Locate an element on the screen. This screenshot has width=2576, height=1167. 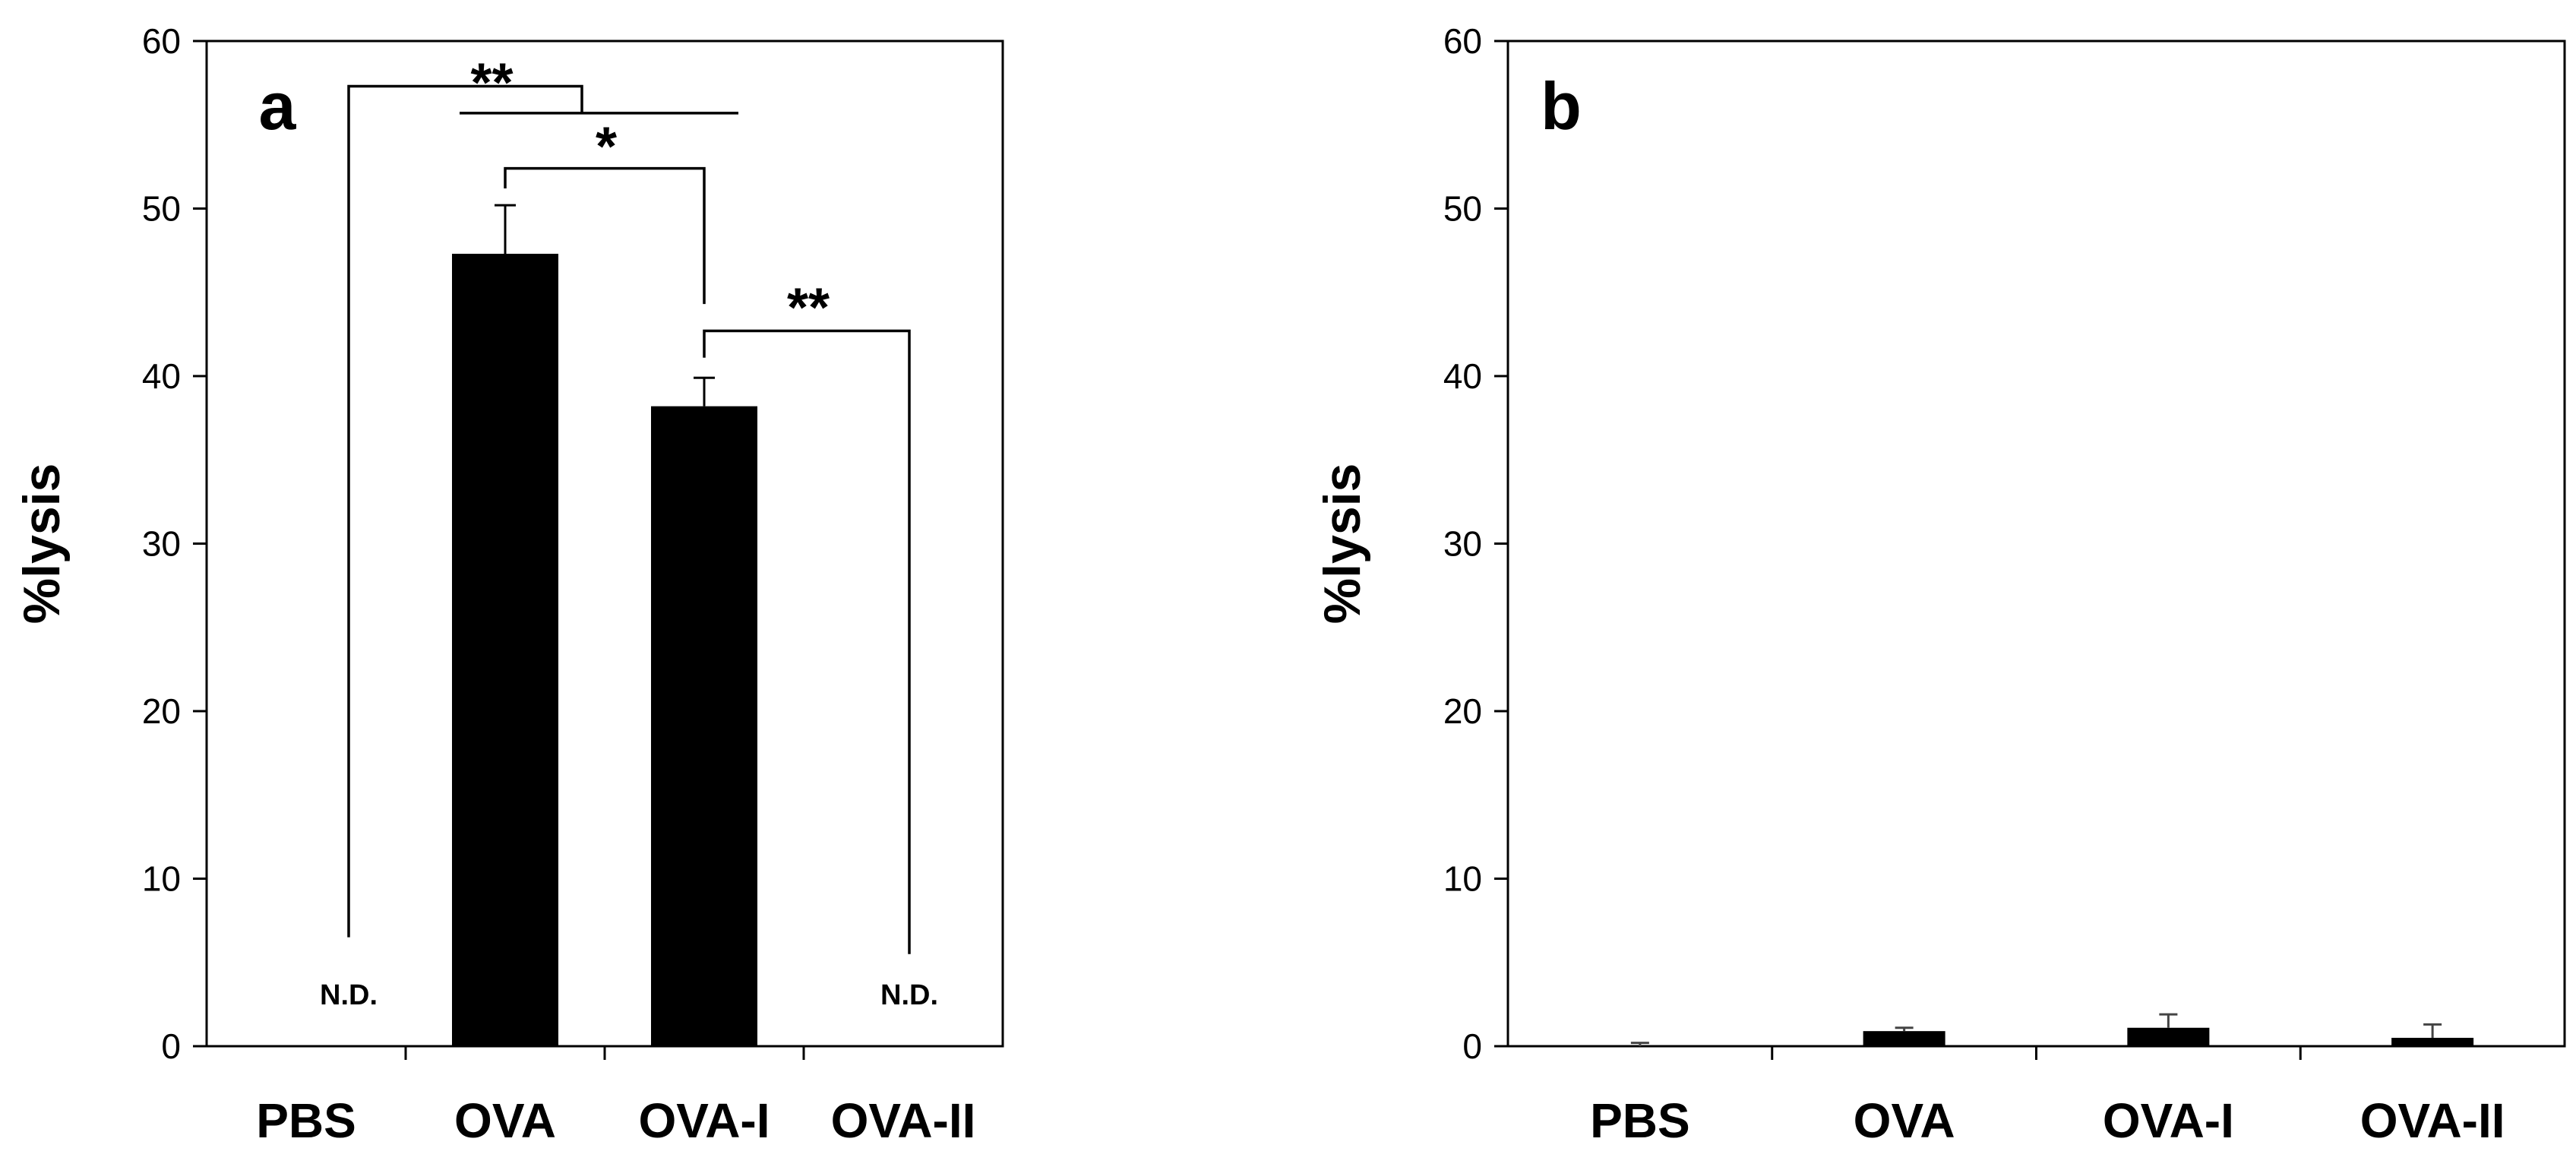
panel-letter: a is located at coordinates (278, 106).